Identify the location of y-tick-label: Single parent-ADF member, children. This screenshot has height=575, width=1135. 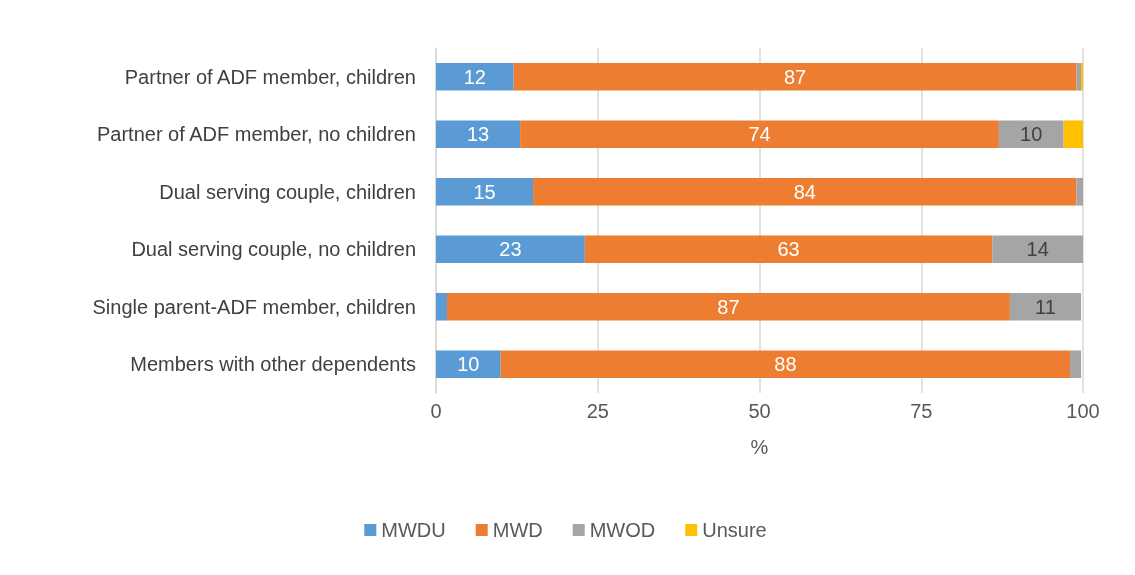
(254, 306).